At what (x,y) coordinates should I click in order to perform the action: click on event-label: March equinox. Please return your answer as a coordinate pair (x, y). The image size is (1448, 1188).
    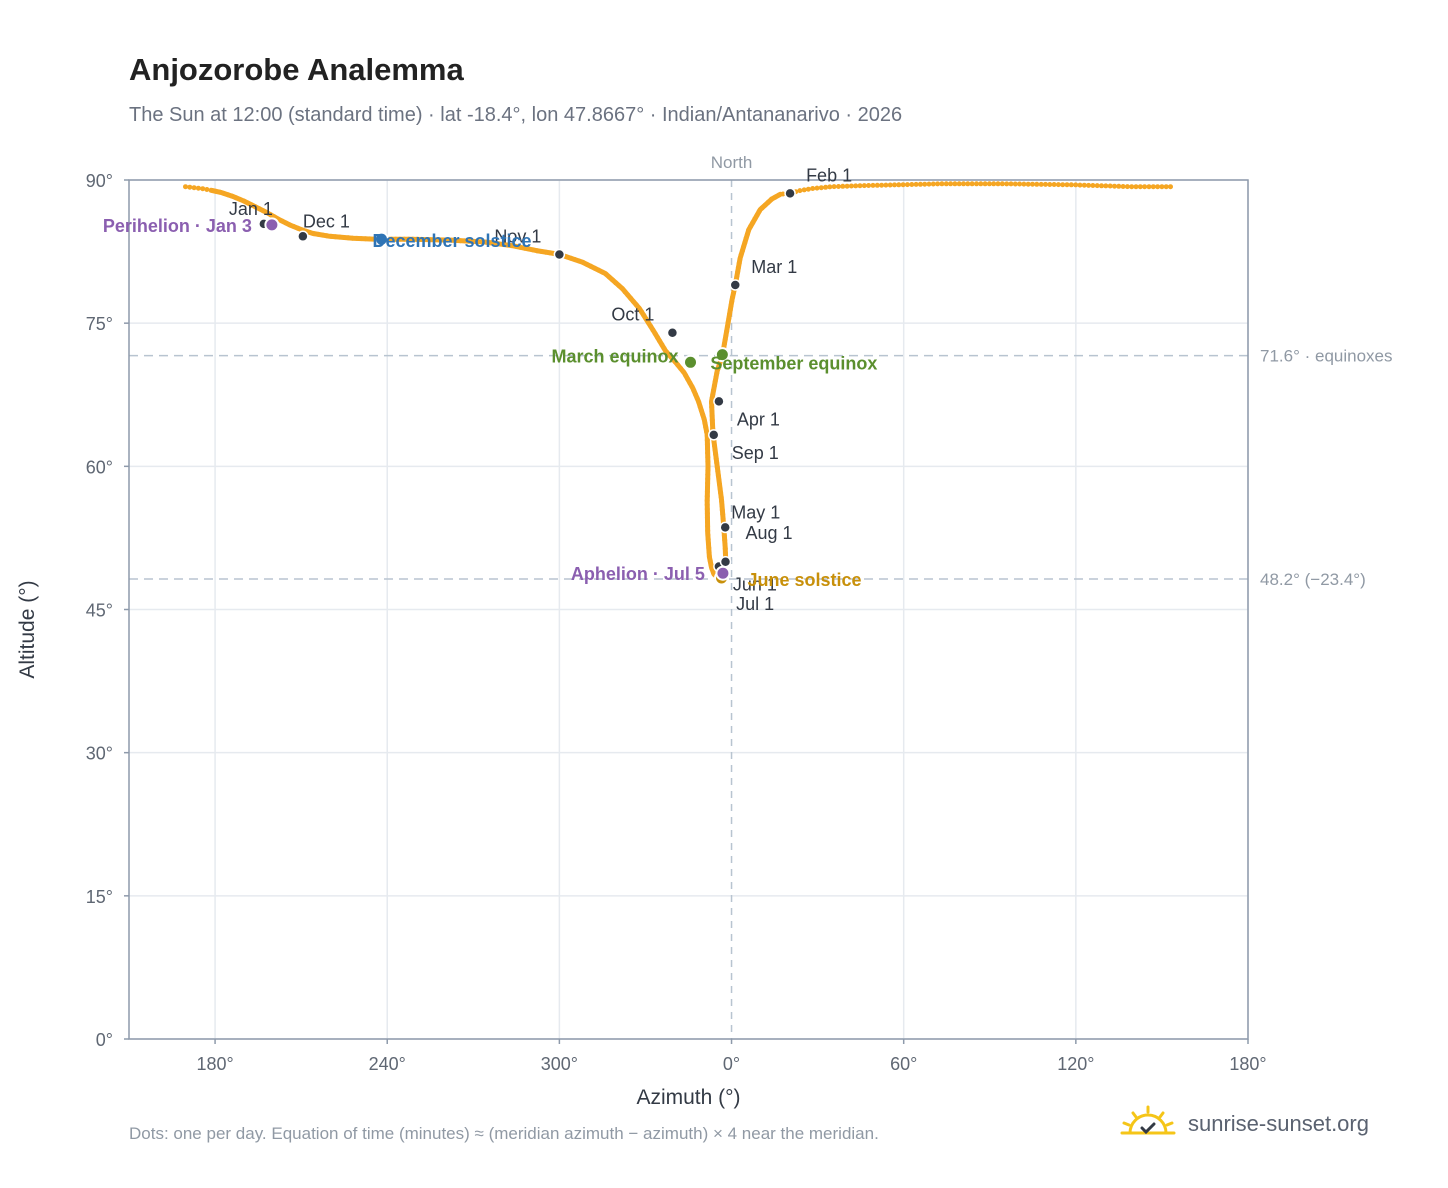
    Looking at the image, I should click on (614, 356).